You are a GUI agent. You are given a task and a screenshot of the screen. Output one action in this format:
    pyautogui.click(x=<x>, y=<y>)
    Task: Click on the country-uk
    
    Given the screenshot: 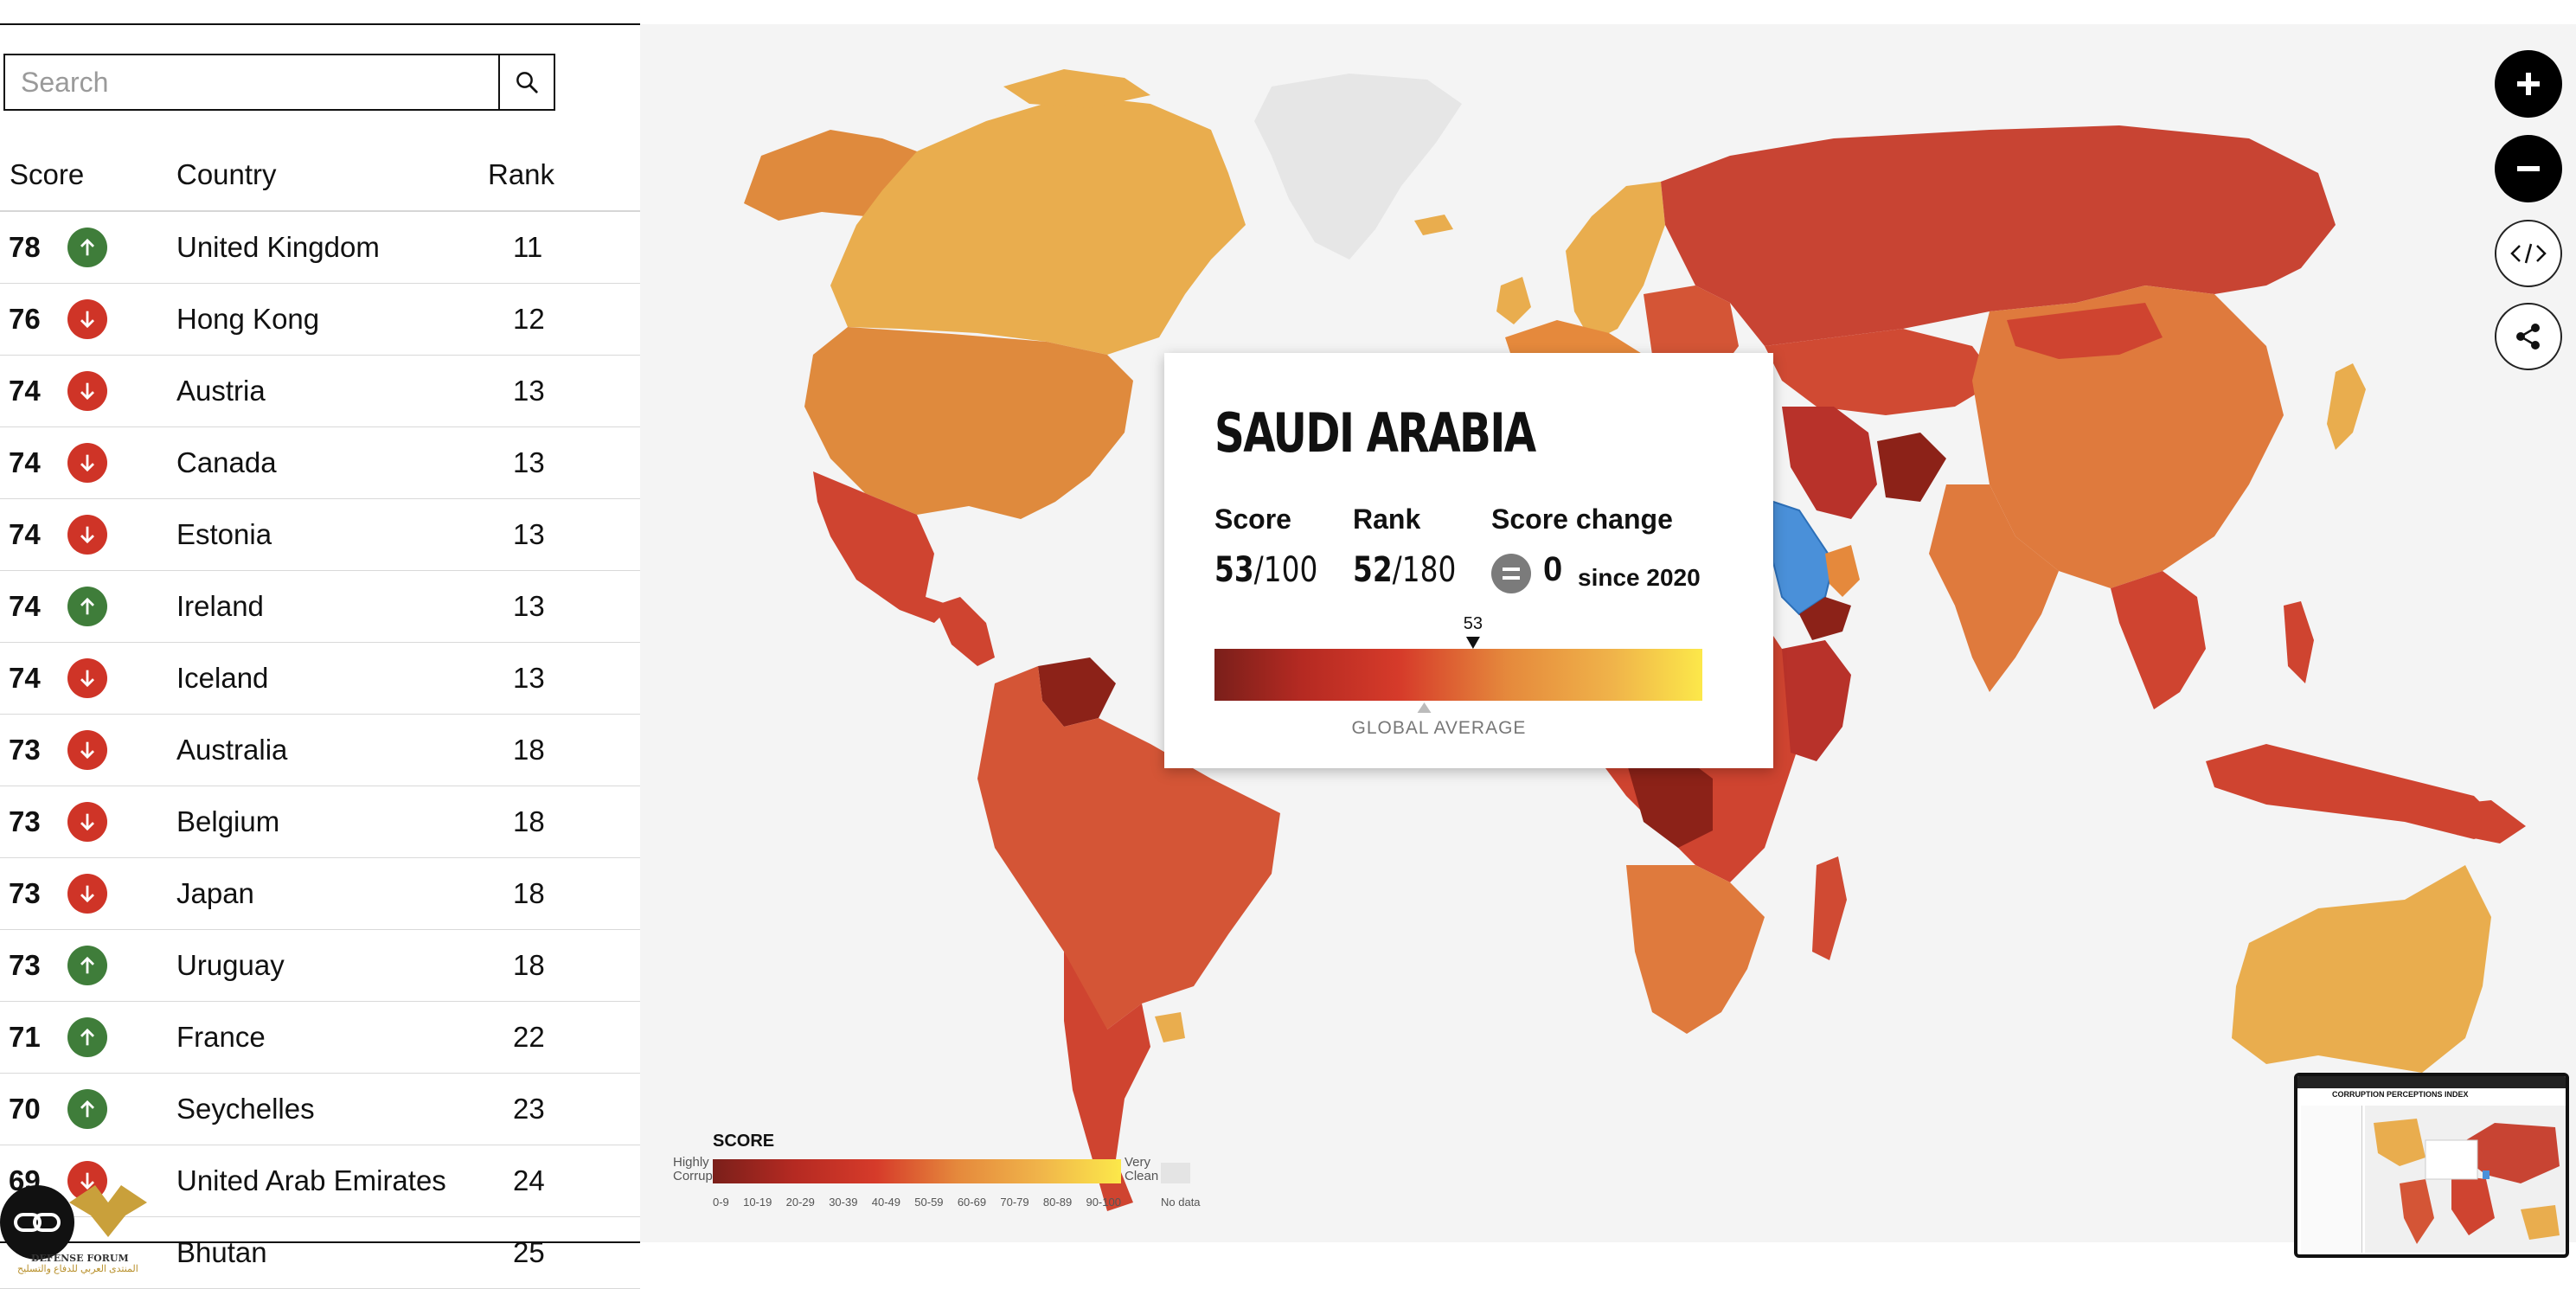 What is the action you would take?
    pyautogui.click(x=1513, y=300)
    